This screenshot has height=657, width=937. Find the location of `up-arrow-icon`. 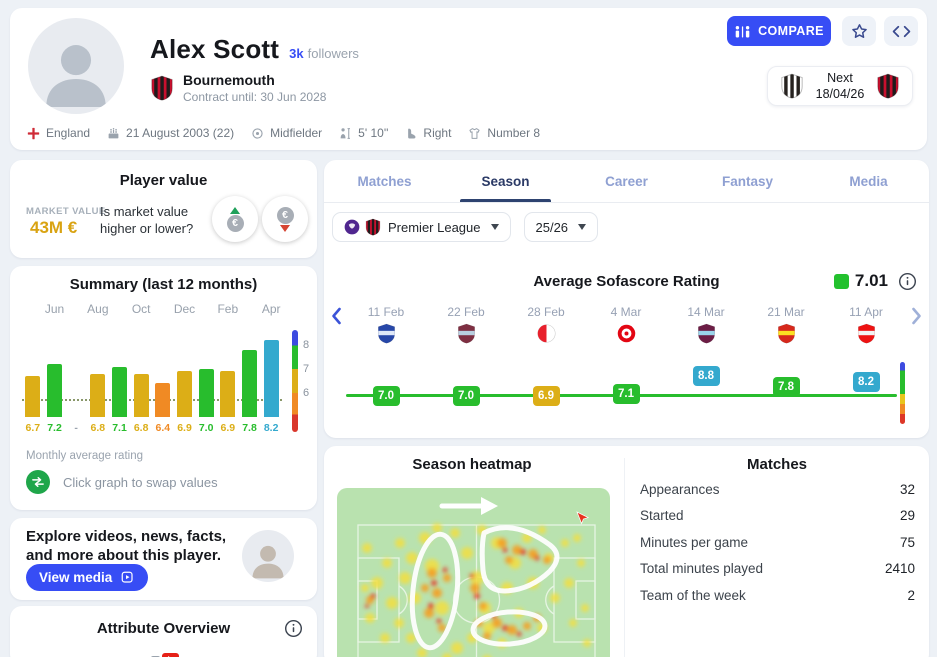

up-arrow-icon is located at coordinates (235, 210).